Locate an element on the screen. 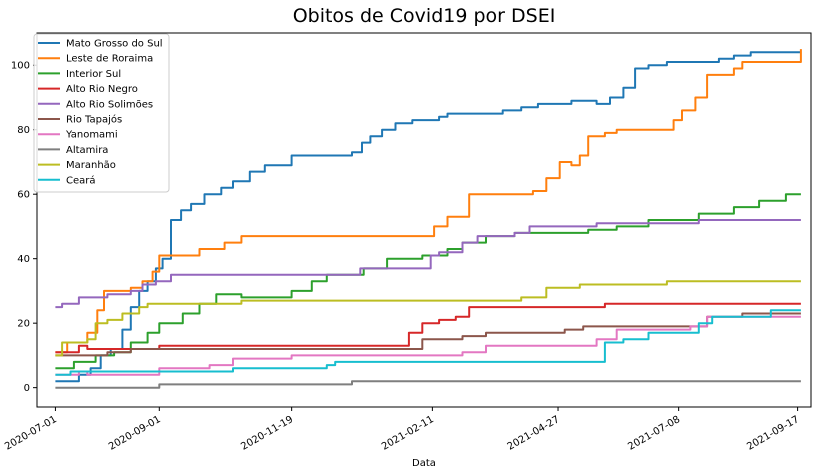 The height and width of the screenshot is (474, 821). y-axis: 0 20 40 60 80 100 is located at coordinates (24, 227).